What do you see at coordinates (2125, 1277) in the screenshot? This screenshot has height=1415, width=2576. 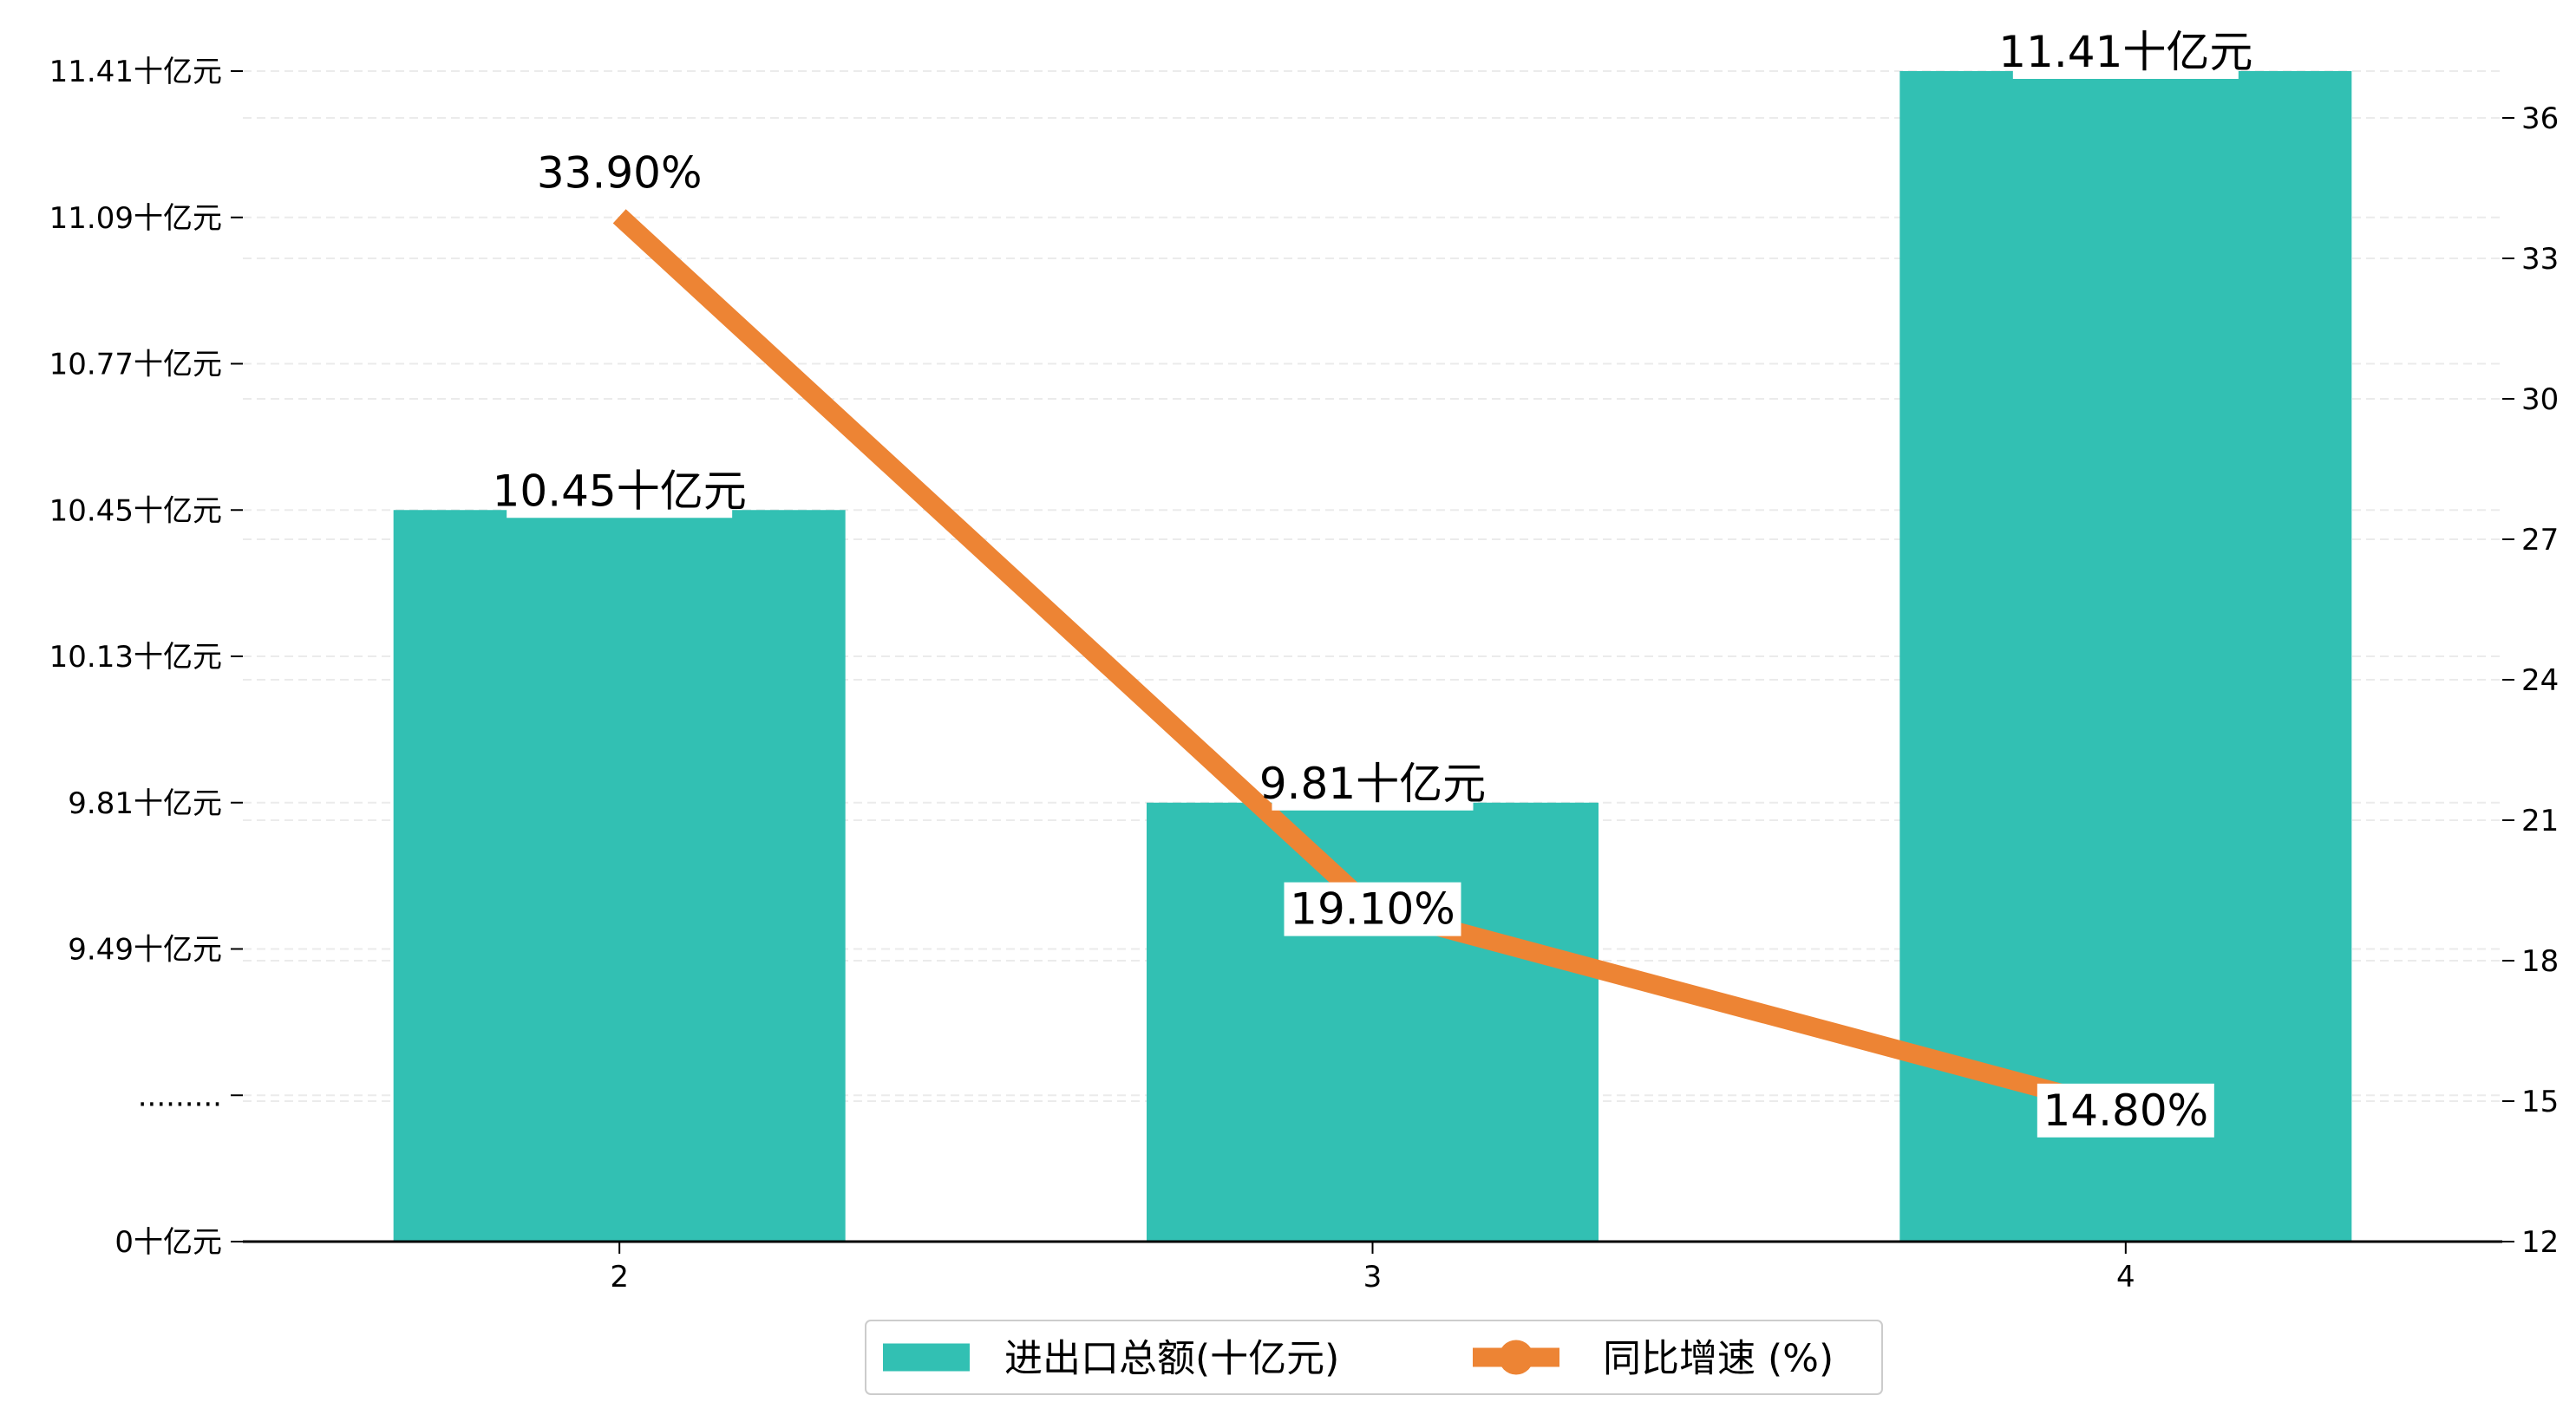 I see `x-tick-label: 4` at bounding box center [2125, 1277].